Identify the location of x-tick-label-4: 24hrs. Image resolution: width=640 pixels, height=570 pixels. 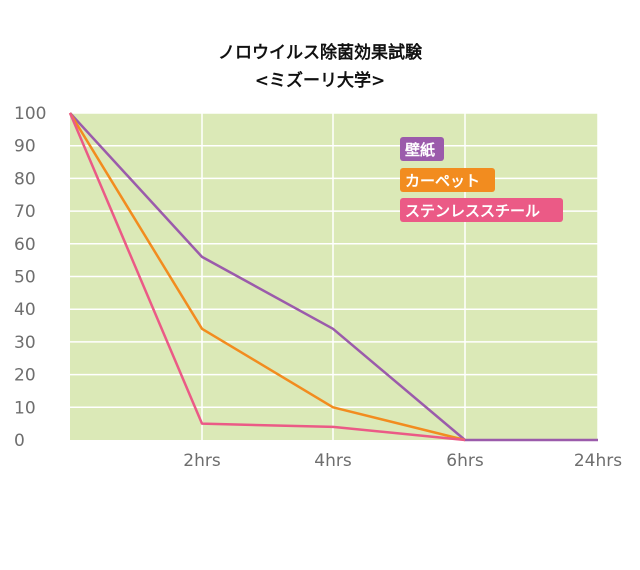
(598, 461).